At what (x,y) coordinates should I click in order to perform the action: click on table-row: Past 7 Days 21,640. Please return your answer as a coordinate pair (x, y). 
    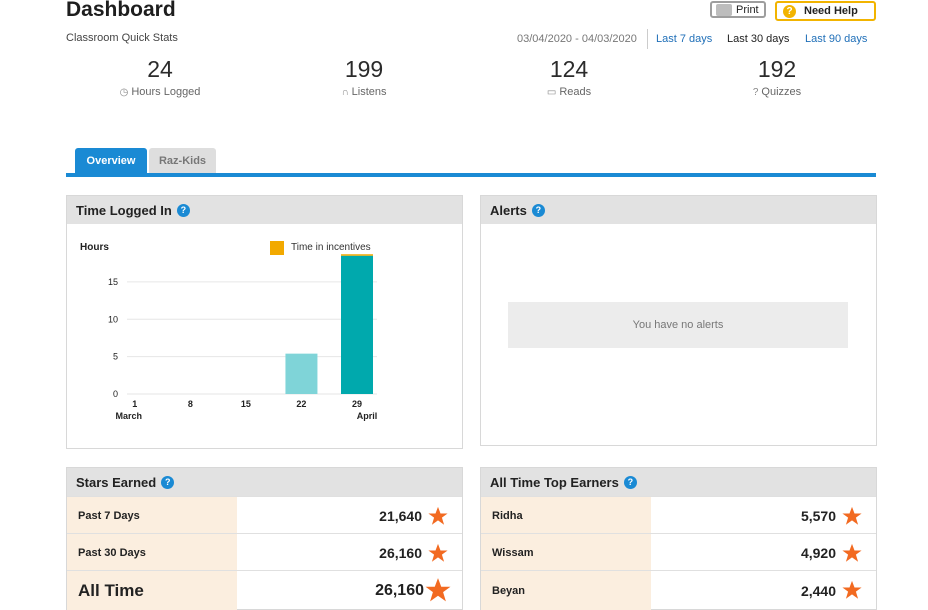
    Looking at the image, I should click on (264, 515).